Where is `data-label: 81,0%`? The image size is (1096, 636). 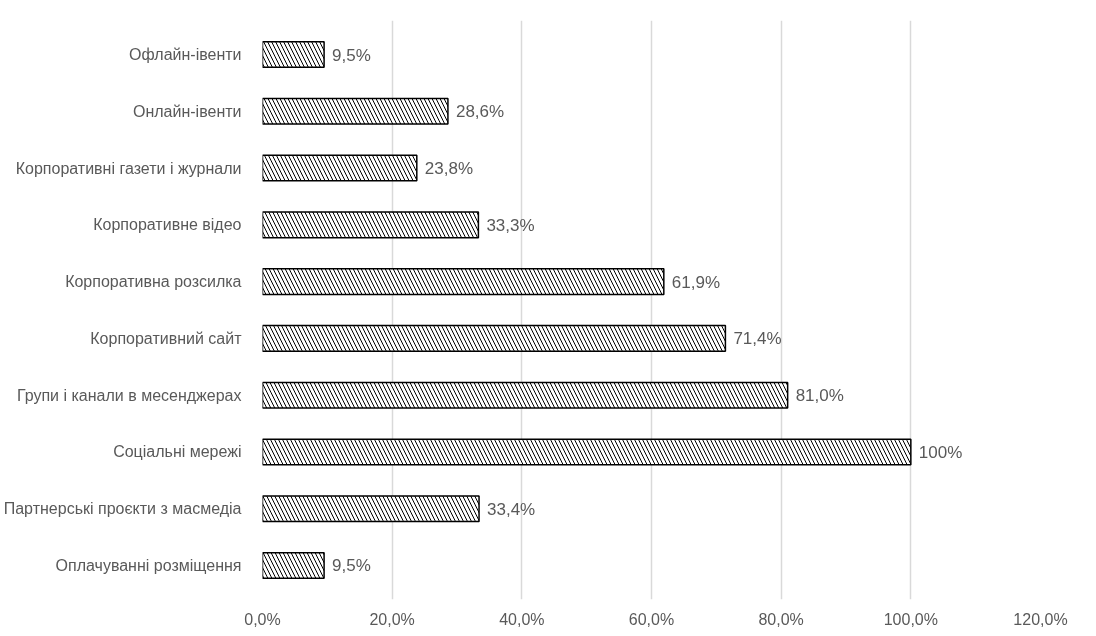
data-label: 81,0% is located at coordinates (819, 396).